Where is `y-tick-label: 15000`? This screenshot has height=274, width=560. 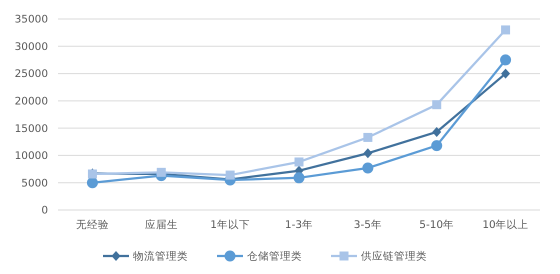 y-tick-label: 15000 is located at coordinates (31, 128).